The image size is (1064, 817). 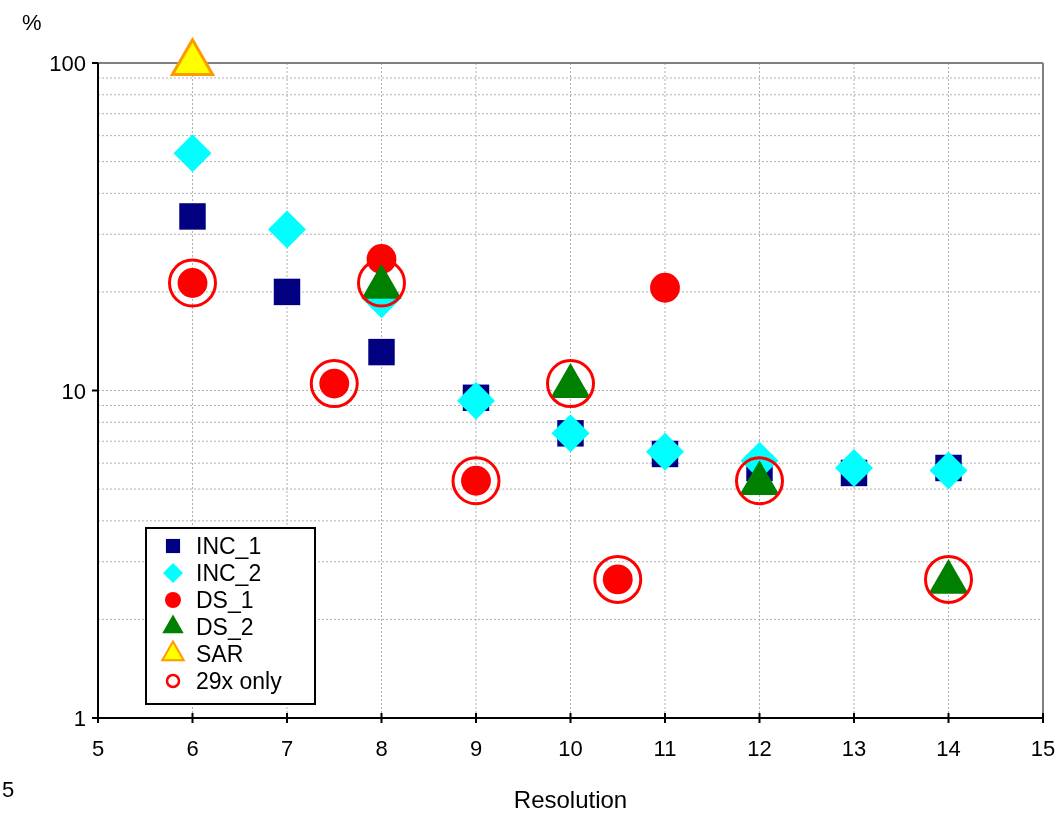 What do you see at coordinates (229, 573) in the screenshot?
I see `legend-label: INC_2` at bounding box center [229, 573].